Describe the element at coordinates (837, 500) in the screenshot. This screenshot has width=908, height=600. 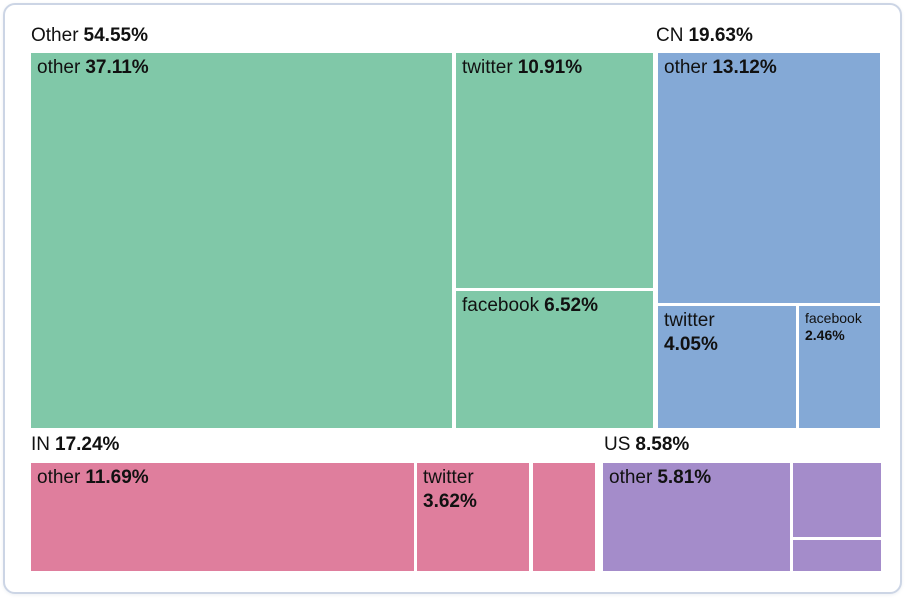
I see `cell-us-unlabeled-top` at that location.